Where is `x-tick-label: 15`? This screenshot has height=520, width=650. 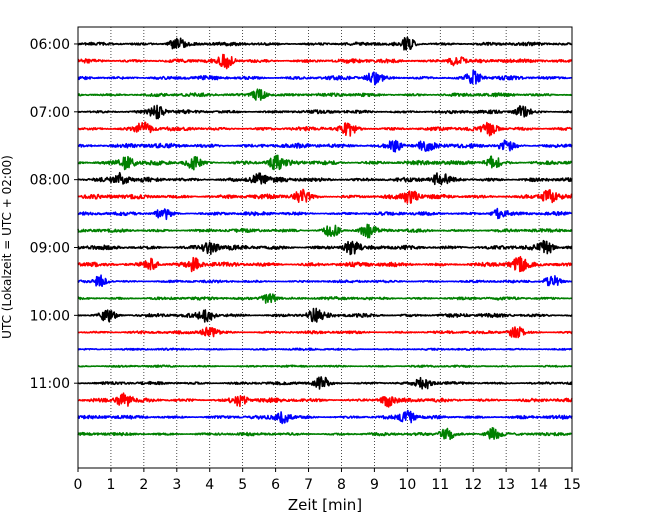
x-tick-label: 15 is located at coordinates (572, 485).